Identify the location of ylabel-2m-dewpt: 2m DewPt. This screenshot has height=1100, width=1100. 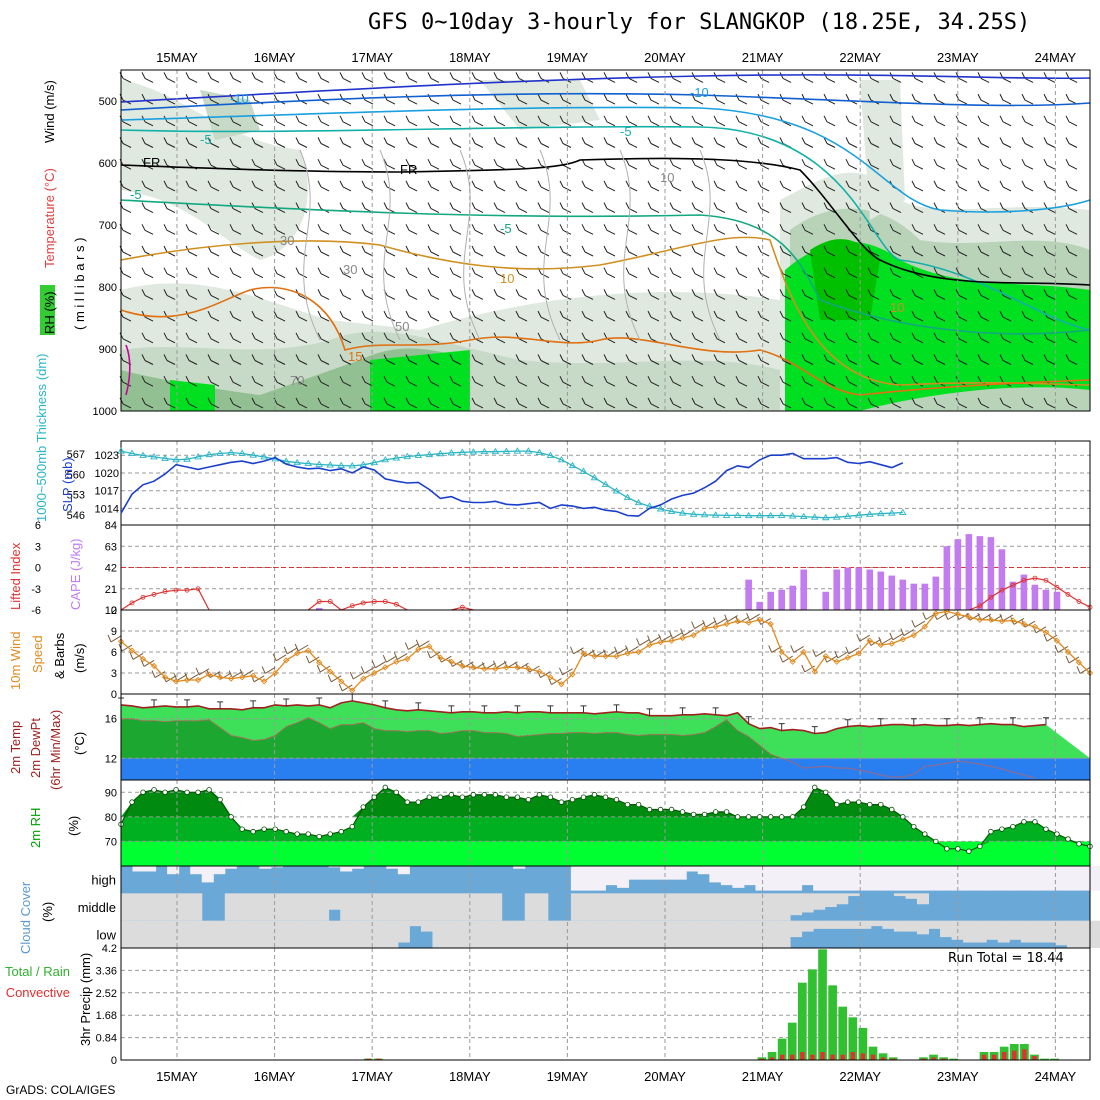
(35, 748).